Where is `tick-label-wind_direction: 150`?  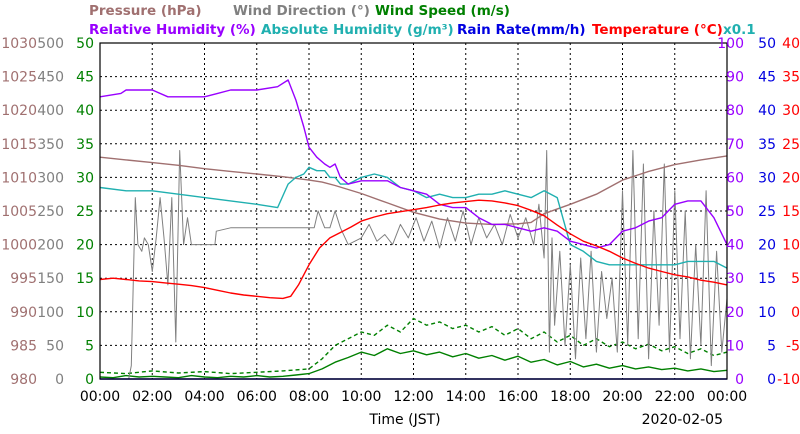 tick-label-wind_direction: 150 is located at coordinates (50, 279).